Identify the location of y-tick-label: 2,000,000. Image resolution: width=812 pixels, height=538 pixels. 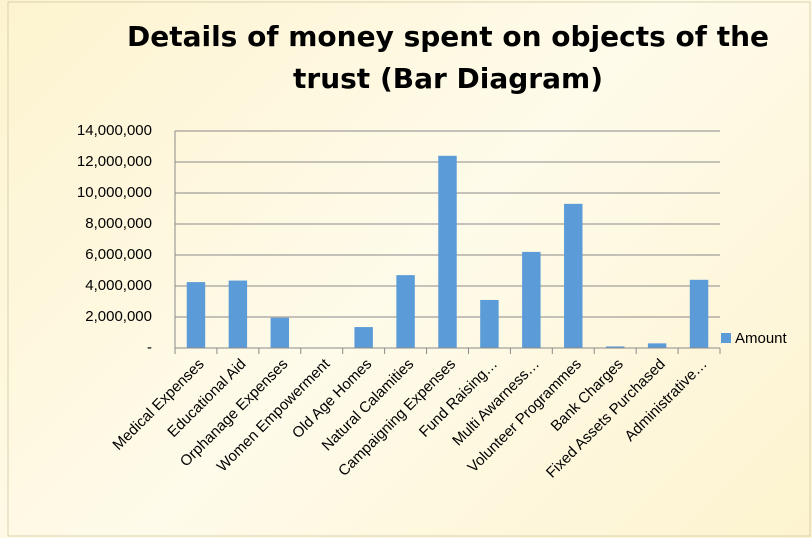
(118, 316).